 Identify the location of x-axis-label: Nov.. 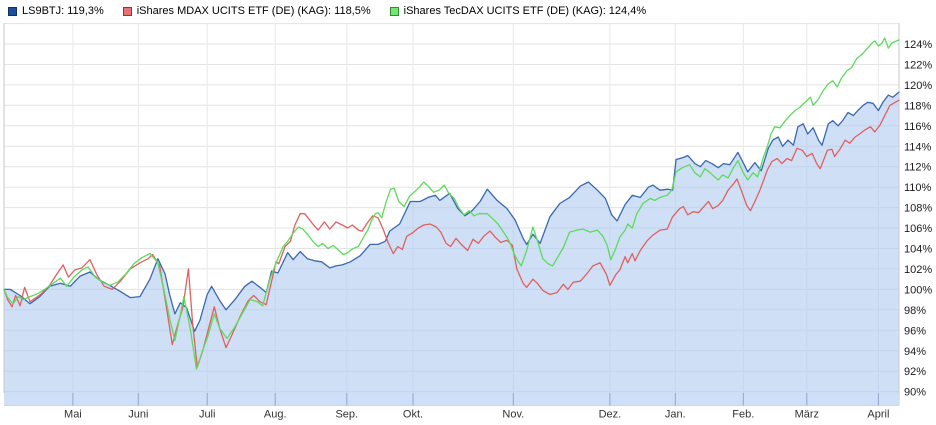
(513, 415).